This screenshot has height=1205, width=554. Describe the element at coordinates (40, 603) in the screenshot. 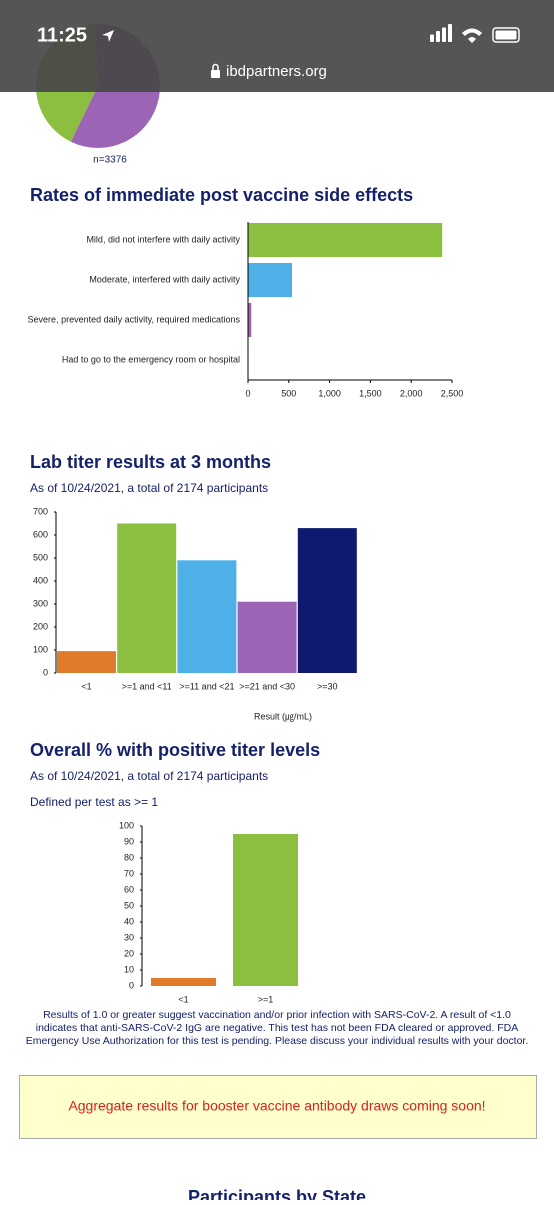

I see `y-tick-label: 300` at that location.